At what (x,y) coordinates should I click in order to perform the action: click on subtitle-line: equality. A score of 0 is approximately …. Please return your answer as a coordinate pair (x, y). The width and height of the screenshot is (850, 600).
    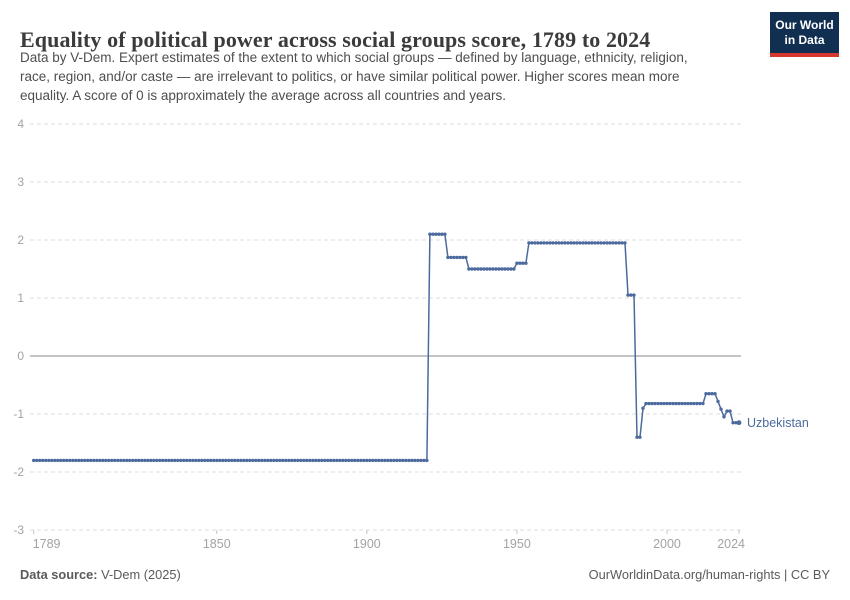
    Looking at the image, I should click on (263, 96).